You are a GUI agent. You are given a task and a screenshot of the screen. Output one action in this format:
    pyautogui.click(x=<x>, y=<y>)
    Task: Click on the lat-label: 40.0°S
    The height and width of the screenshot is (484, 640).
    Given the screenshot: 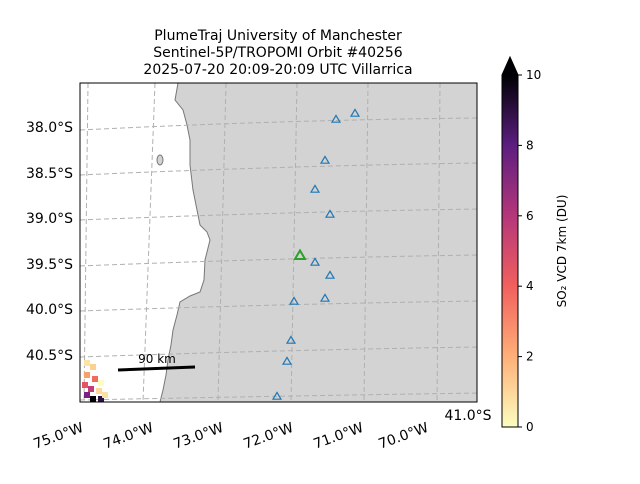 What is the action you would take?
    pyautogui.click(x=49, y=310)
    